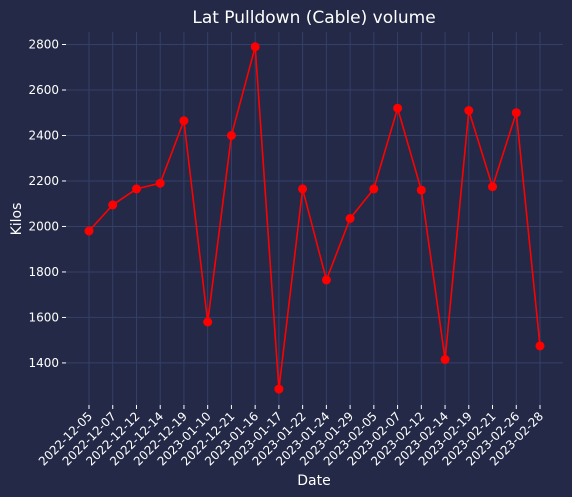 This screenshot has height=497, width=572. Describe the element at coordinates (43, 181) in the screenshot. I see `y-tick-label: 2200` at that location.